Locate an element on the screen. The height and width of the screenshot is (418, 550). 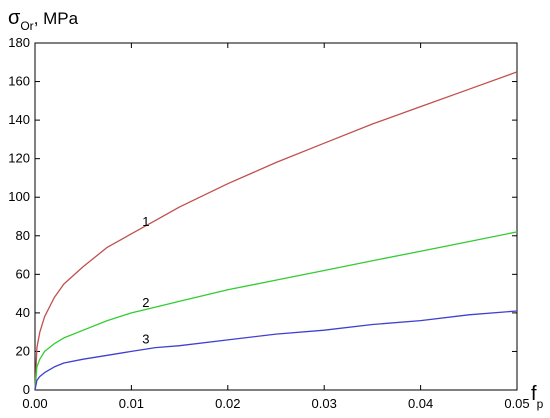
y-tick-label: 180 is located at coordinates (19, 42).